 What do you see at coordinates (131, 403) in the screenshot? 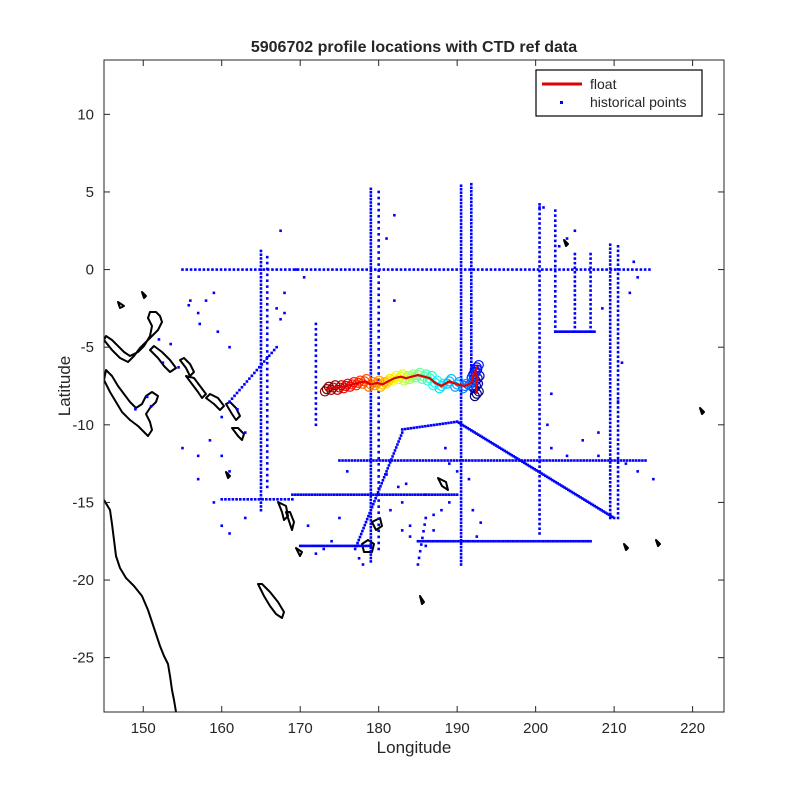
I see `coastline-new-guinea-south` at bounding box center [131, 403].